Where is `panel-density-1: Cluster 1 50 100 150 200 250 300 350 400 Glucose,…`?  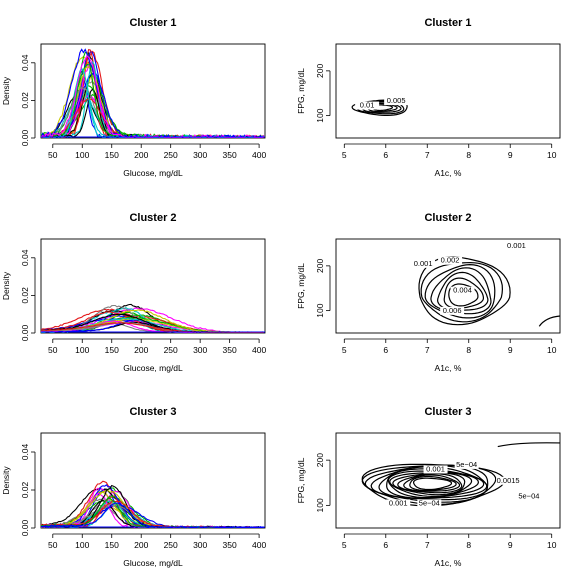 panel-density-1: Cluster 1 50 100 150 200 250 300 350 400 Glucose,… is located at coordinates (133, 97).